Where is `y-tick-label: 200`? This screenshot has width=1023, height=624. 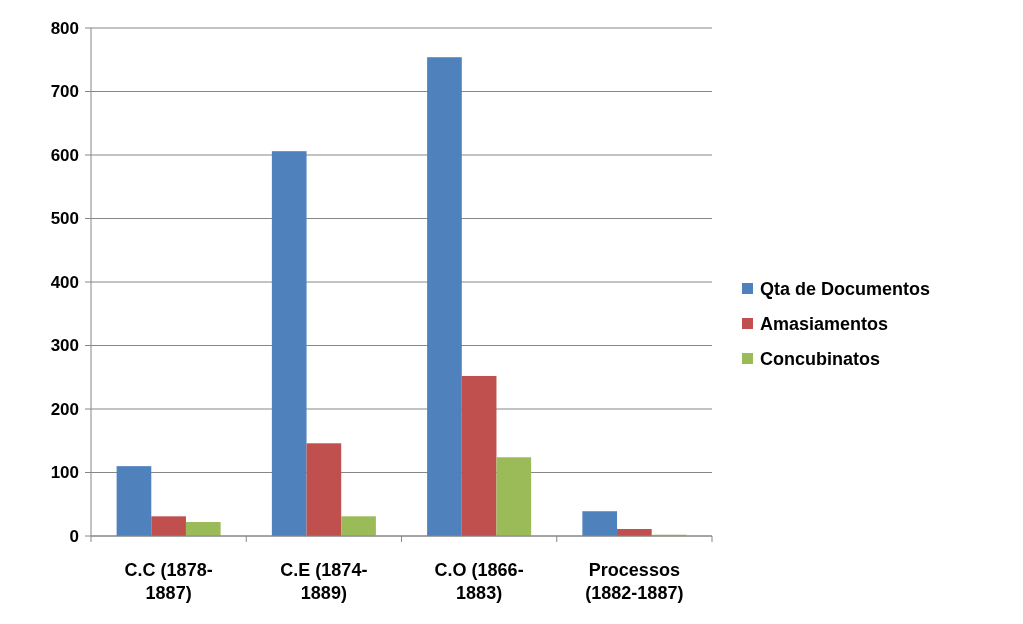
y-tick-label: 200 is located at coordinates (64, 409).